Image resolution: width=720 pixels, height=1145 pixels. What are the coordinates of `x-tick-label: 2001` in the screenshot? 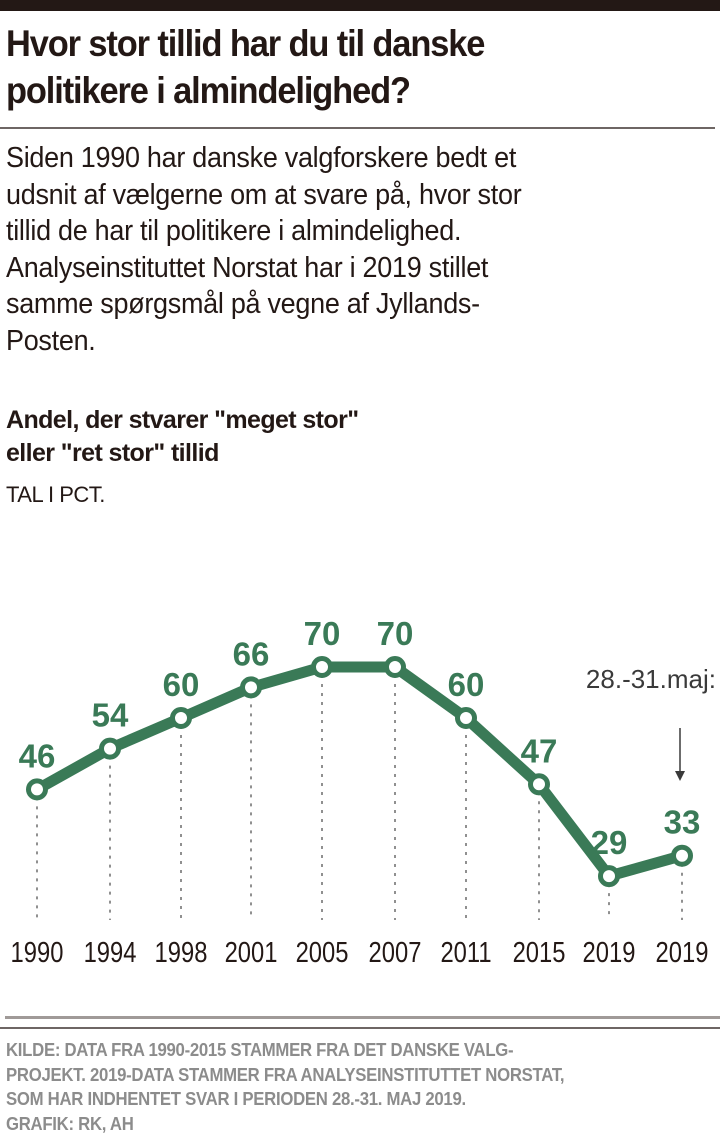 It's located at (251, 952).